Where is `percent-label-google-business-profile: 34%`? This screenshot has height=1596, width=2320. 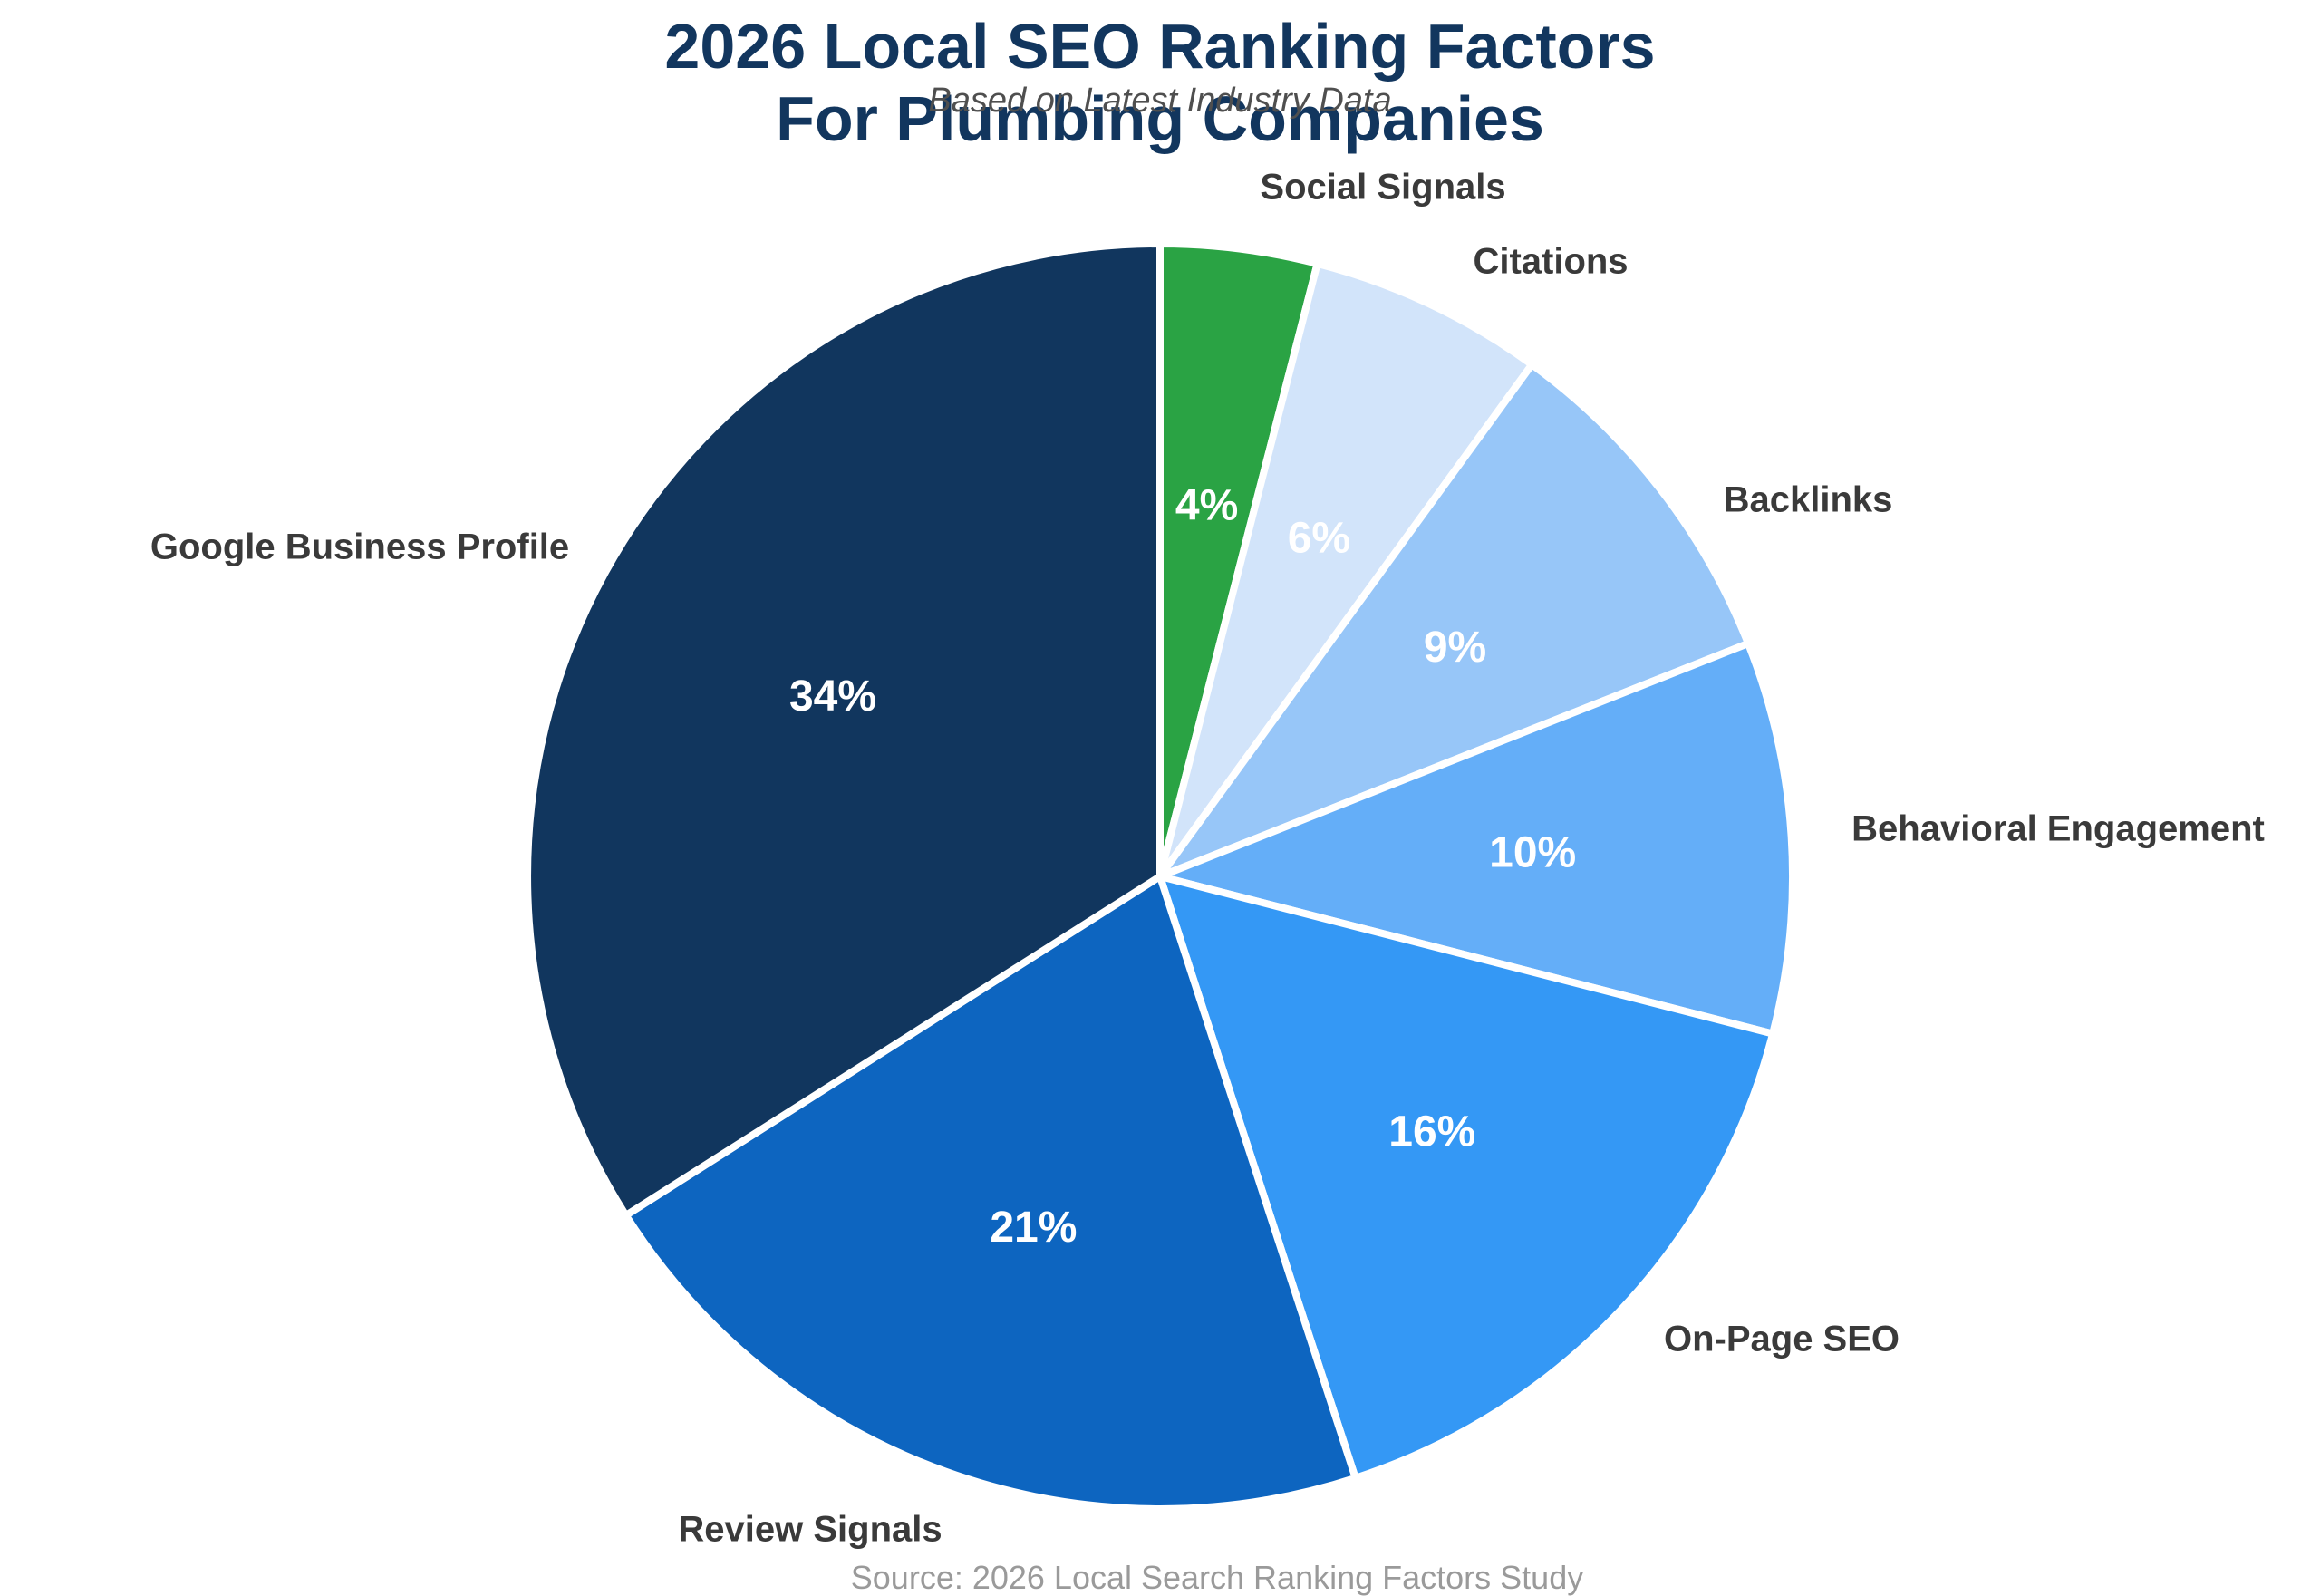
percent-label-google-business-profile: 34% is located at coordinates (832, 696).